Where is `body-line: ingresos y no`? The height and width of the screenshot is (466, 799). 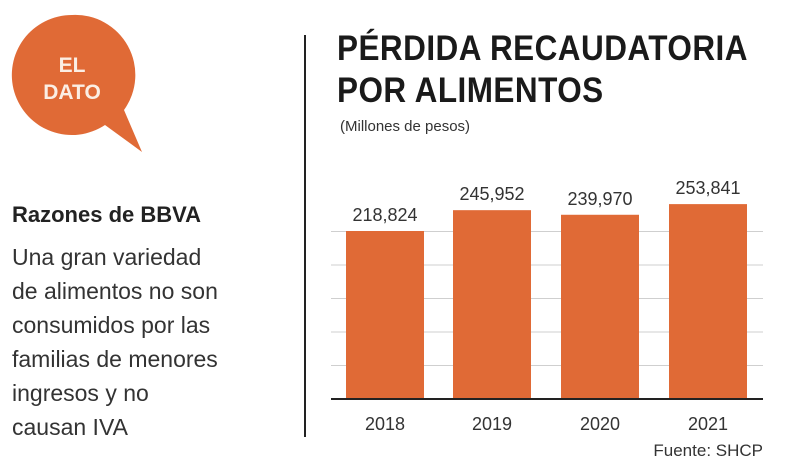 body-line: ingresos y no is located at coordinates (80, 393).